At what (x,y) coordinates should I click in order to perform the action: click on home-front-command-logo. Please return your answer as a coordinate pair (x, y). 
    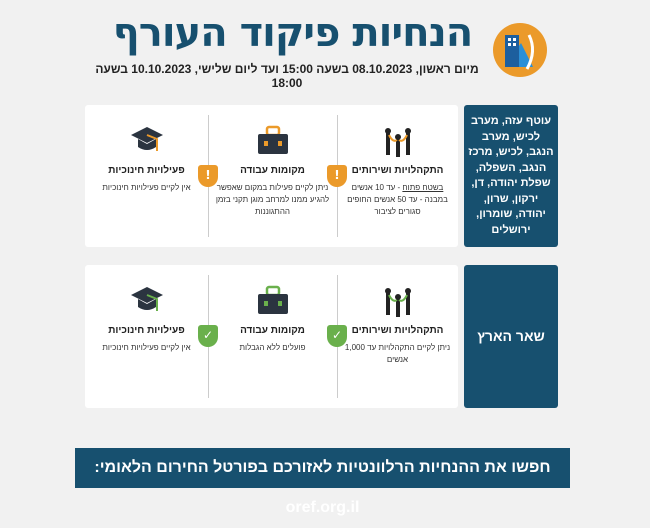
    Looking at the image, I should click on (520, 50).